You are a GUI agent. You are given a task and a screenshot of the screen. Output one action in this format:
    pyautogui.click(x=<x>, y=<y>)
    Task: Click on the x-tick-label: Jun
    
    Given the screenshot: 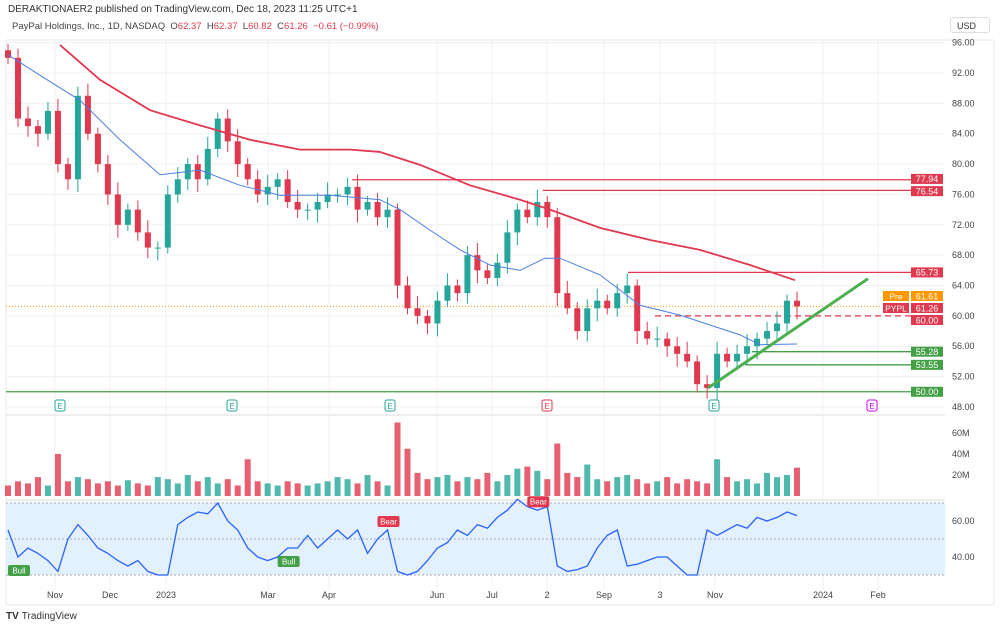 What is the action you would take?
    pyautogui.click(x=437, y=595)
    